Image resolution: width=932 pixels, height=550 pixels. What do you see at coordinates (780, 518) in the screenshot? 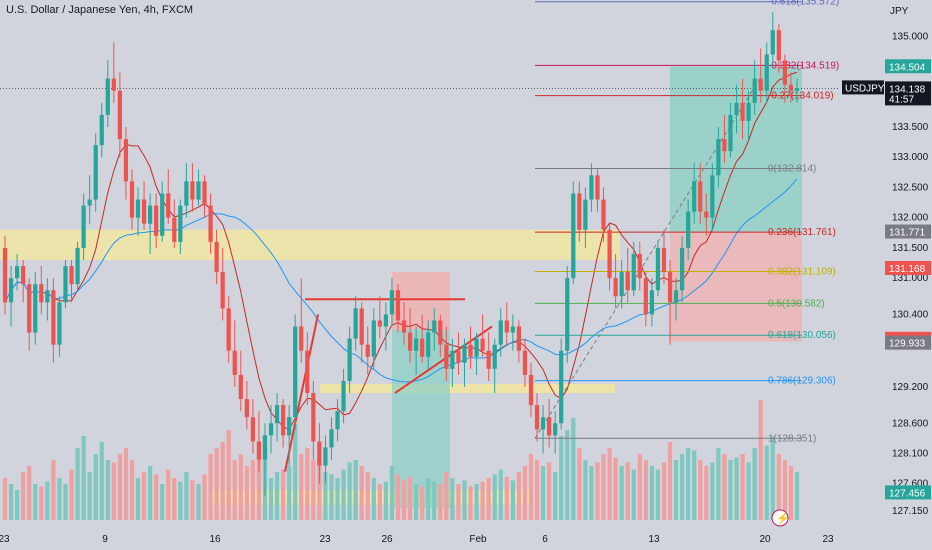
I see `lightning-icon` at bounding box center [780, 518].